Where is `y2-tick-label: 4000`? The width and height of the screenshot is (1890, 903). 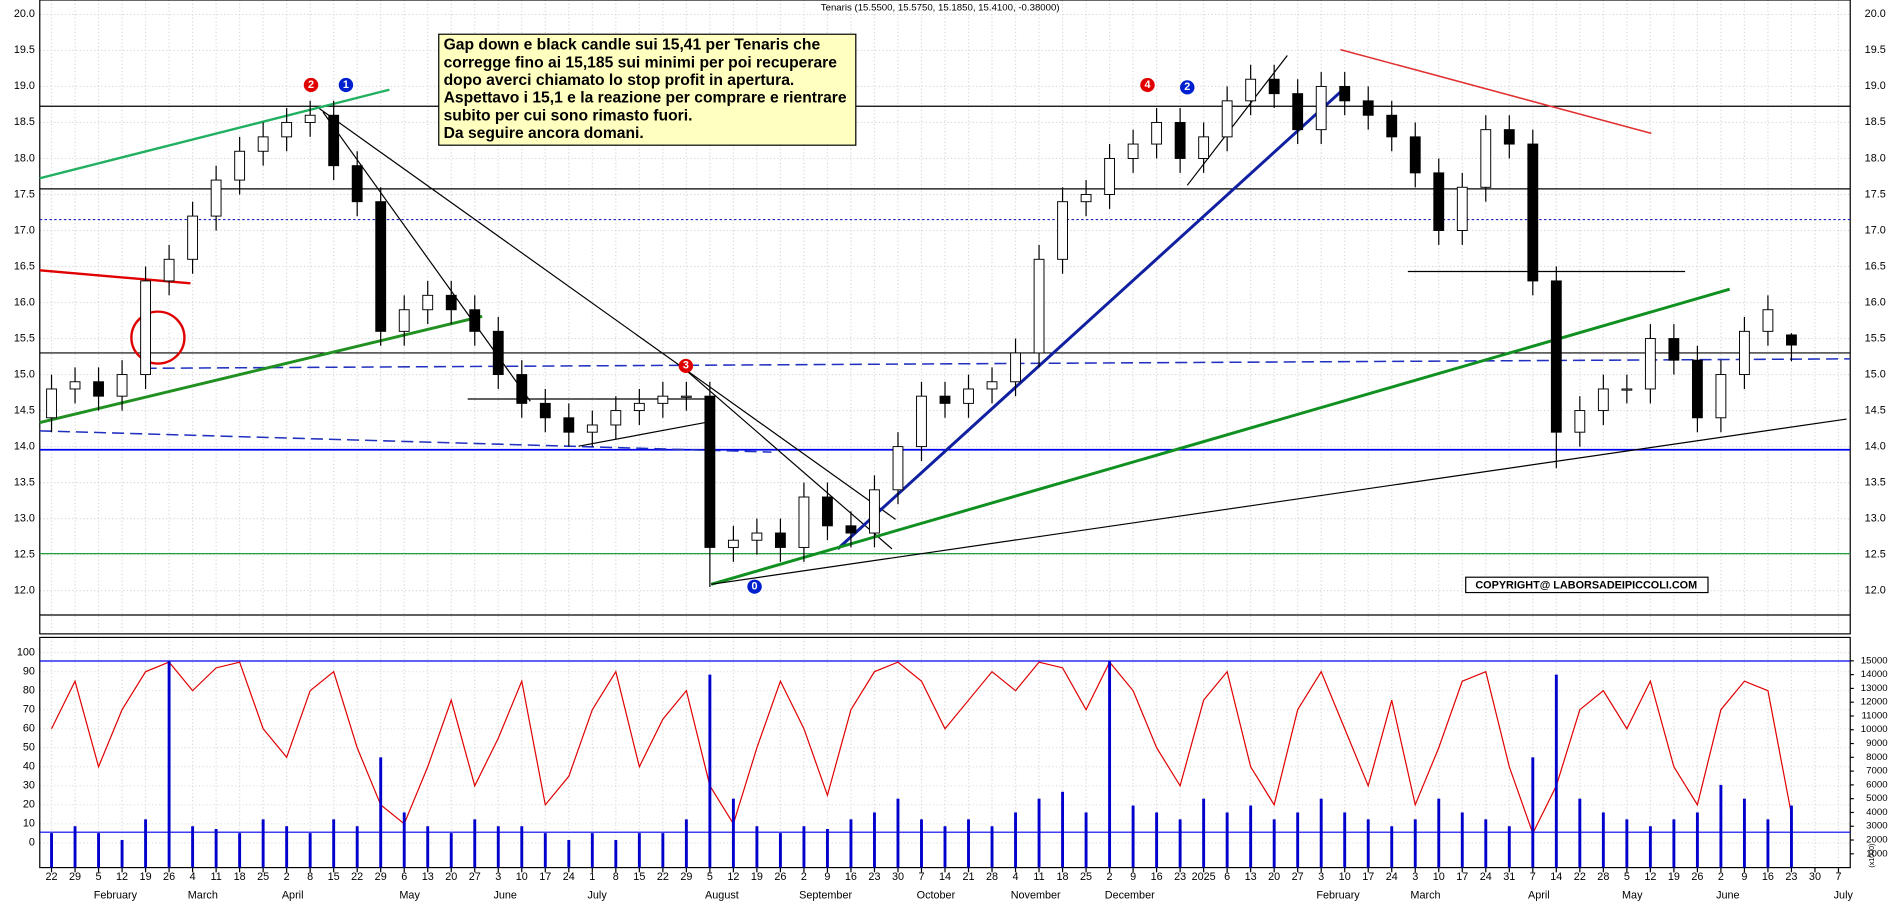
y2-tick-label: 4000 is located at coordinates (1876, 812).